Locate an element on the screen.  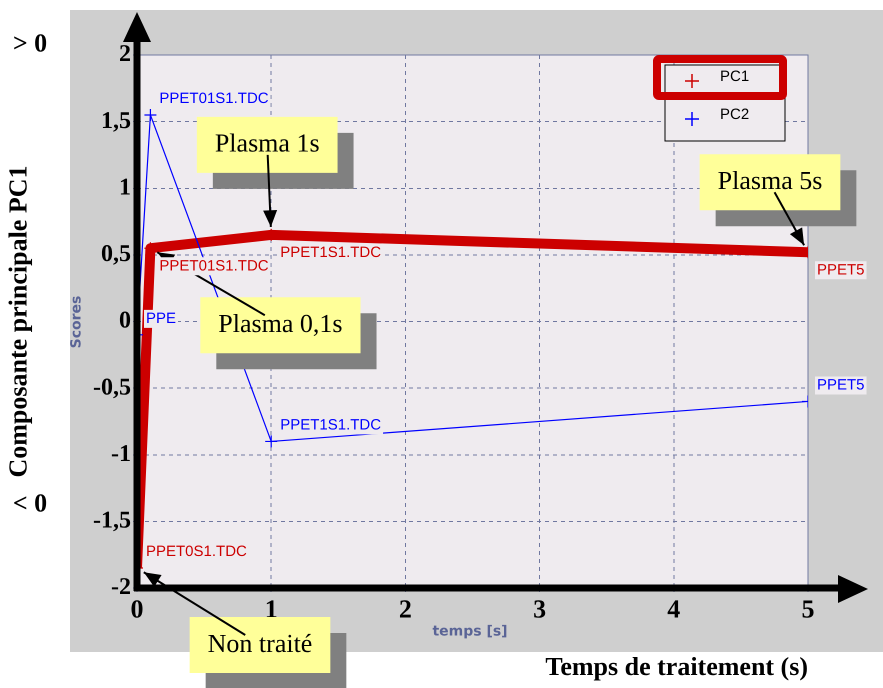
y-tick-label: -2 is located at coordinates (121, 587).